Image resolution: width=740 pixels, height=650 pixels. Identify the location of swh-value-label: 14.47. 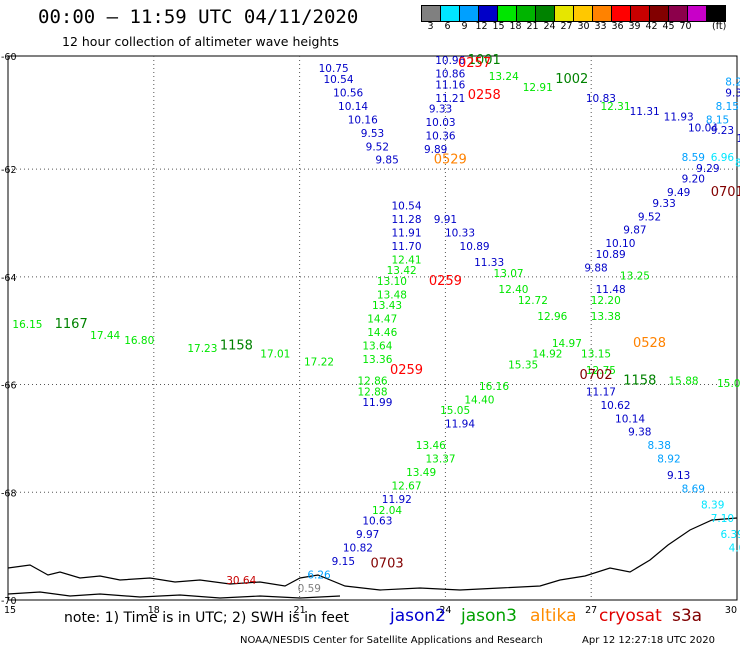
(382, 320).